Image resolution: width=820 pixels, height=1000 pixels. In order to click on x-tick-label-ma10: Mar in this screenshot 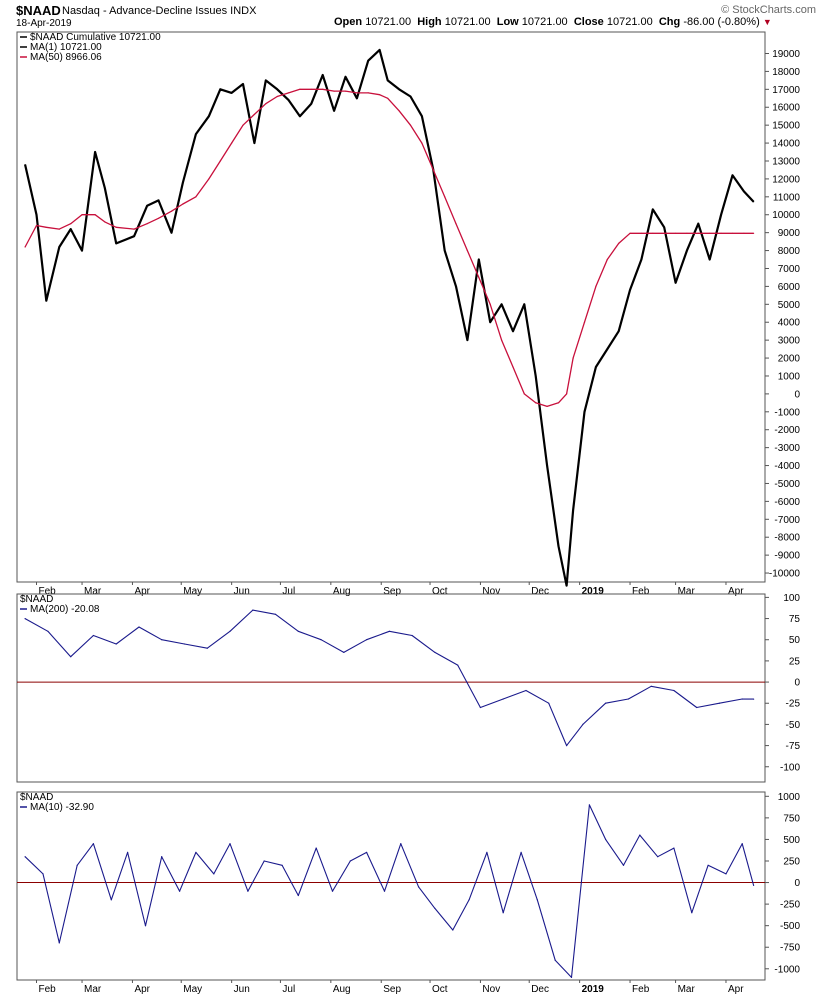, I will do `click(93, 989)`.